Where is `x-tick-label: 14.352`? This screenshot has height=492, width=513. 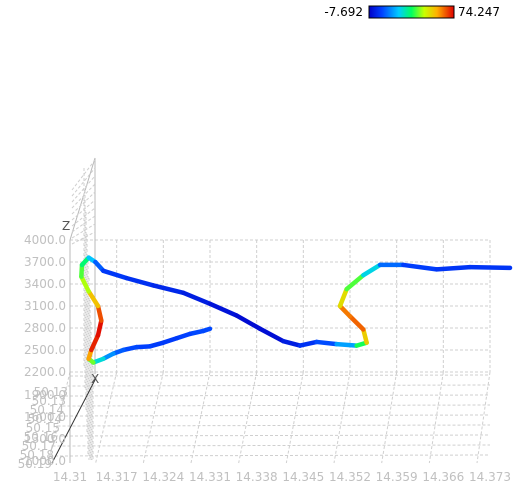
x-tick-label: 14.352 is located at coordinates (350, 477).